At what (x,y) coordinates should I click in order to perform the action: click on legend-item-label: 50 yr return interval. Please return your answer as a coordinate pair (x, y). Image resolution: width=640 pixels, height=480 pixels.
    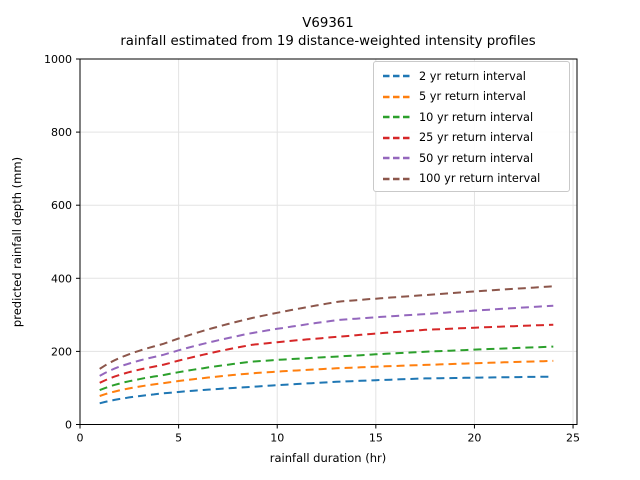
    Looking at the image, I should click on (476, 158).